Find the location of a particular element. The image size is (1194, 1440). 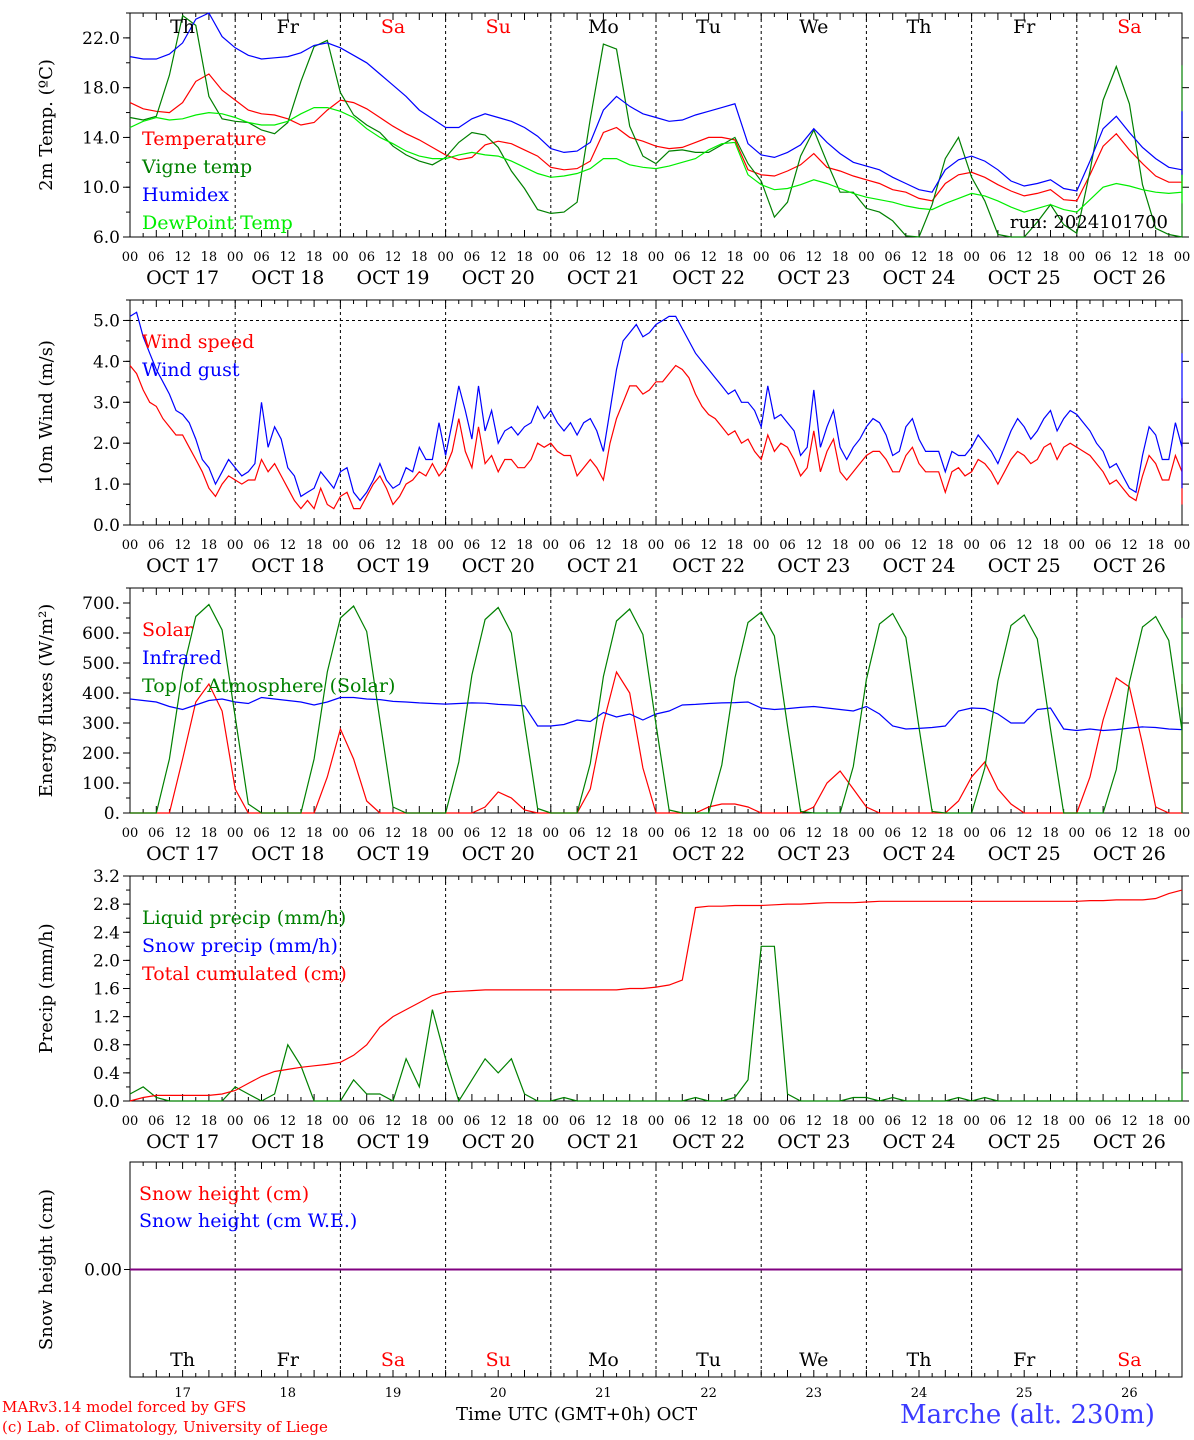

series-line-solar is located at coordinates (656, 742).